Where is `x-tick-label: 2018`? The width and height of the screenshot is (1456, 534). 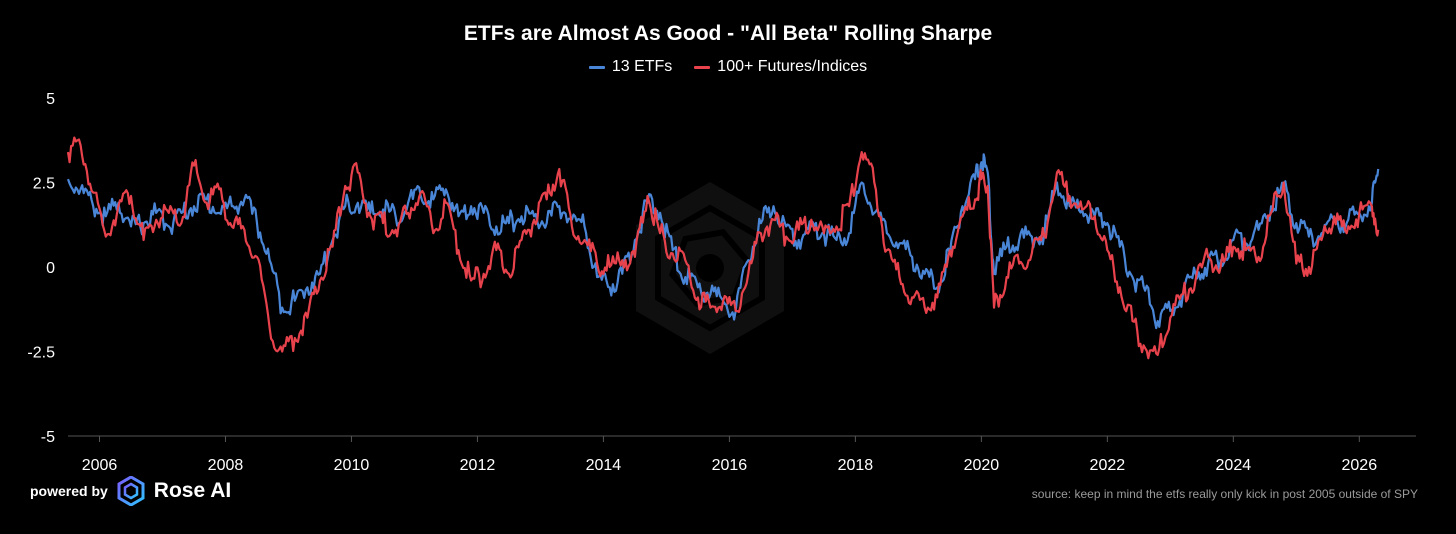 x-tick-label: 2018 is located at coordinates (856, 465).